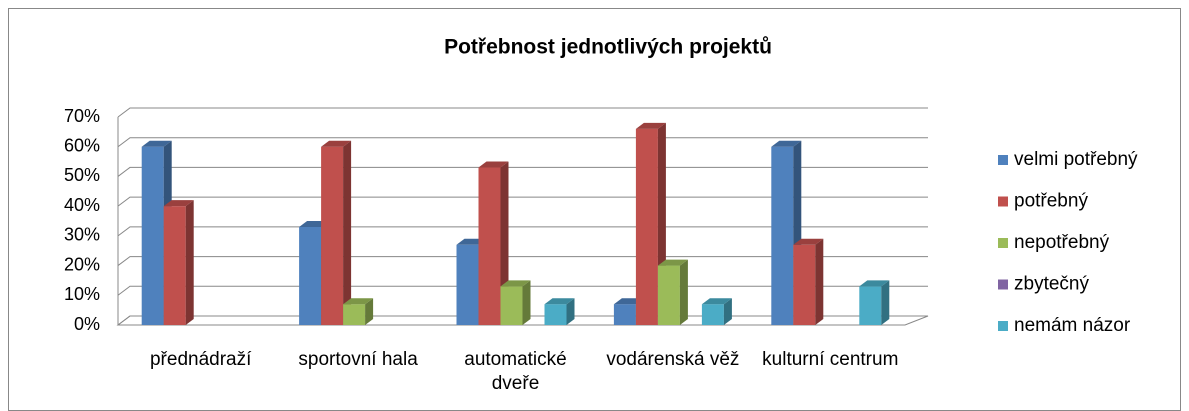 The height and width of the screenshot is (411, 1189). What do you see at coordinates (82, 264) in the screenshot?
I see `y-tick-label: 20%` at bounding box center [82, 264].